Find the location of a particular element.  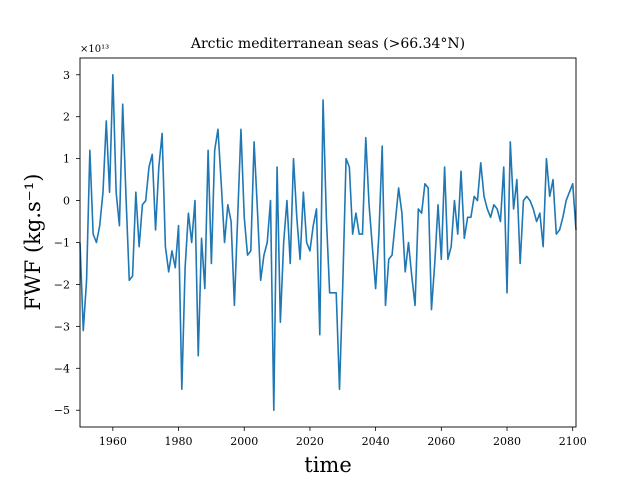

chart-title: Arctic mediterranean seas (>66.34°N) is located at coordinates (327, 44).